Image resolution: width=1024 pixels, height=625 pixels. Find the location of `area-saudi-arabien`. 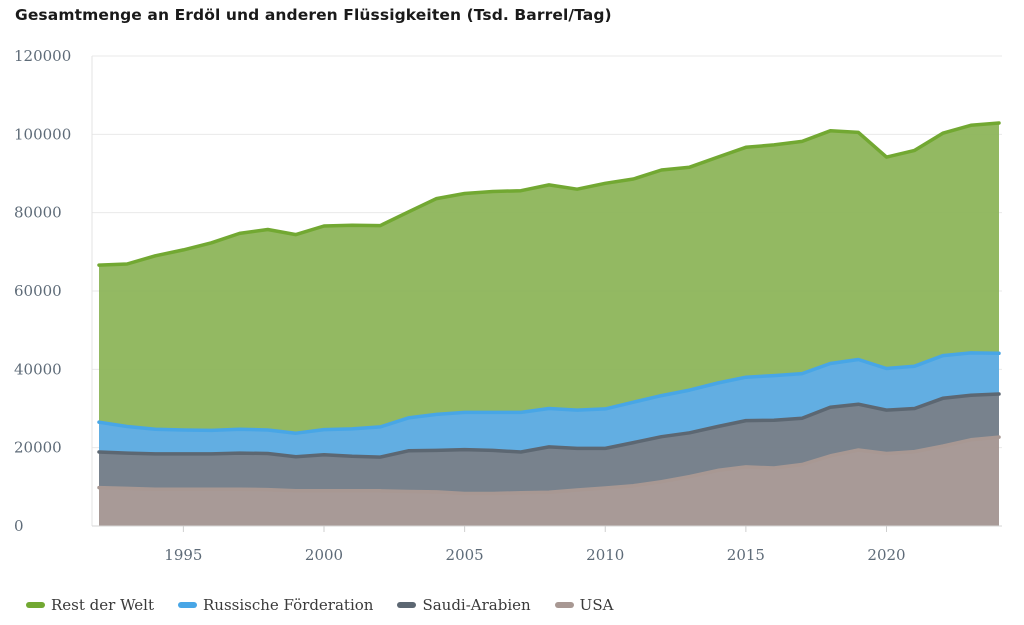

area-saudi-arabien is located at coordinates (549, 444).